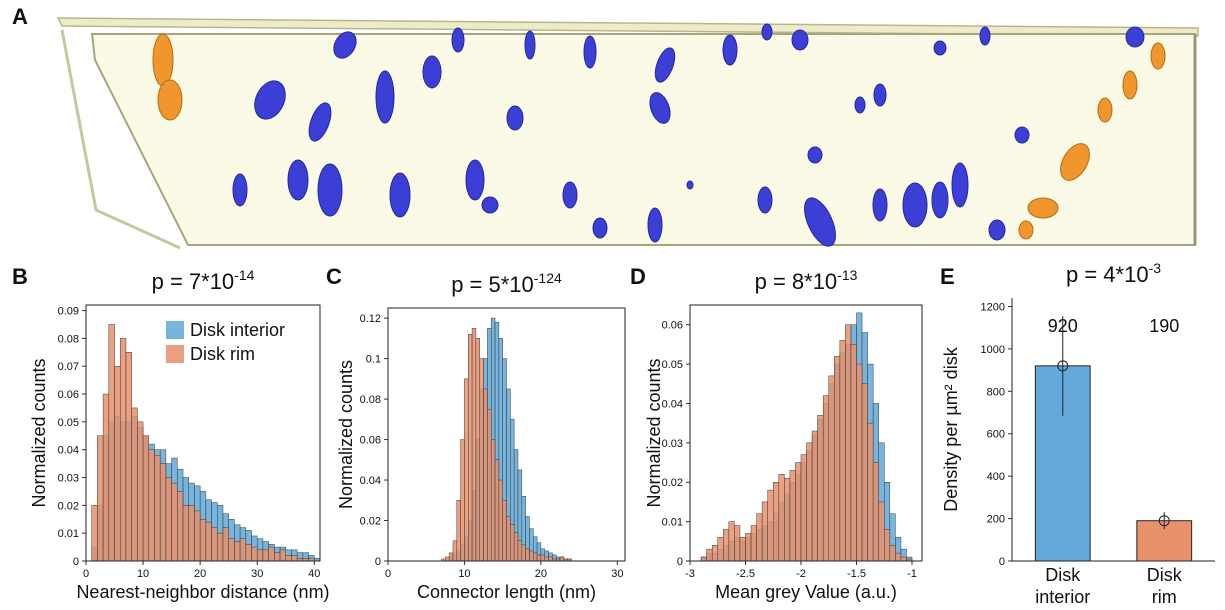 The image size is (1225, 610). Describe the element at coordinates (947, 276) in the screenshot. I see `panel-label: E` at that location.